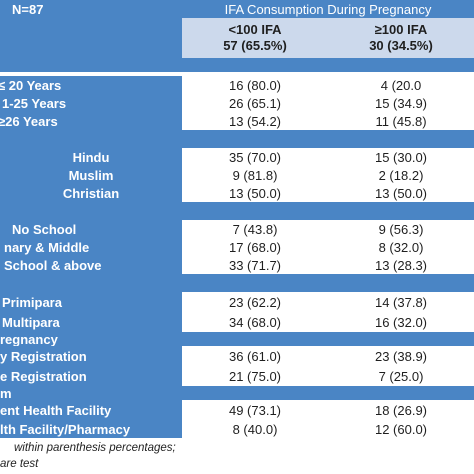 This screenshot has width=474, height=474. What do you see at coordinates (44, 229) in the screenshot?
I see `row-label: No School` at bounding box center [44, 229].